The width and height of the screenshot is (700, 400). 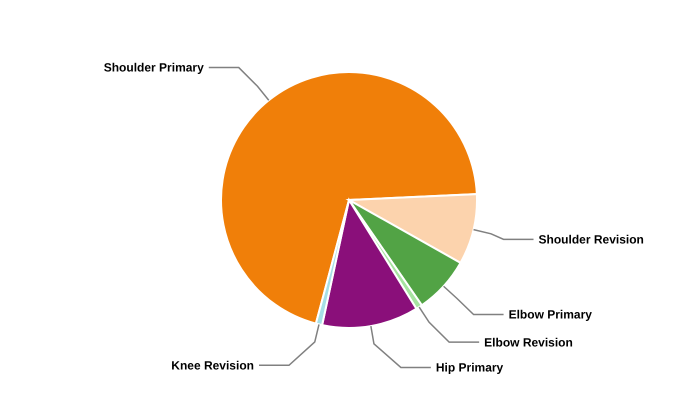 I want to click on slice-label: Knee Revision, so click(x=212, y=365).